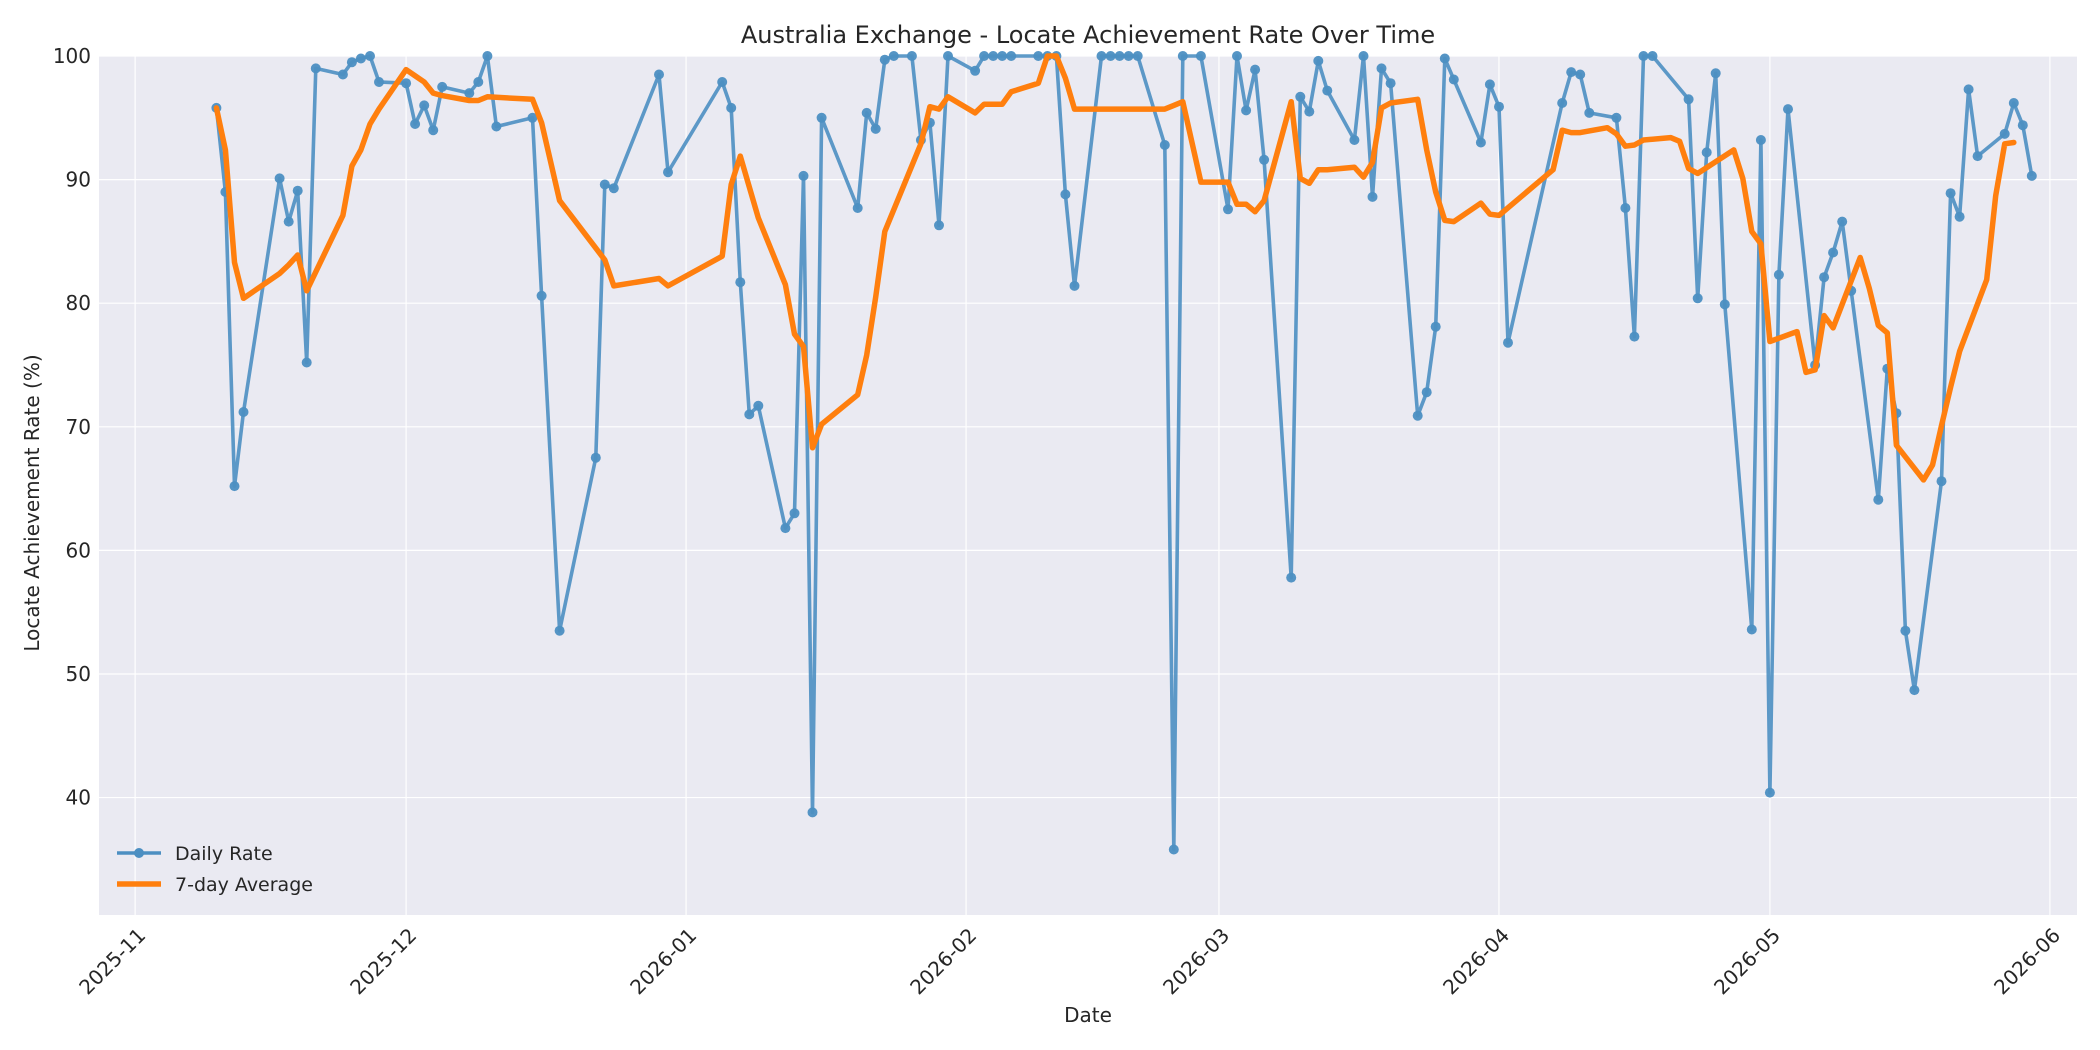 This screenshot has height=1050, width=2100. What do you see at coordinates (215, 885) in the screenshot?
I see `legend-entry-7-day-average: 7-day Average` at bounding box center [215, 885].